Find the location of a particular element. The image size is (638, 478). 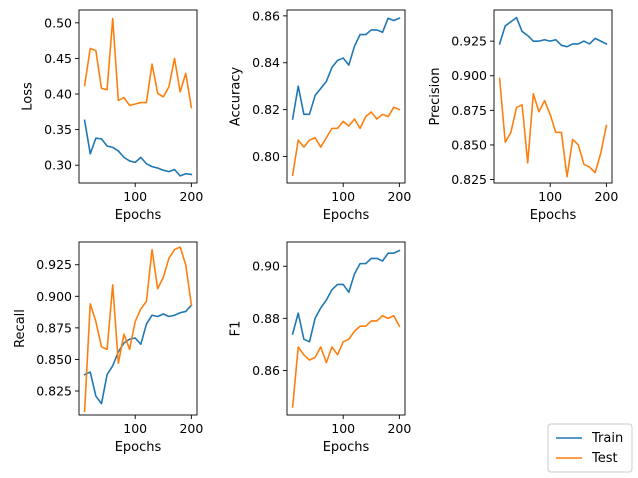

y-tick-label: 0.40 is located at coordinates (58, 94).